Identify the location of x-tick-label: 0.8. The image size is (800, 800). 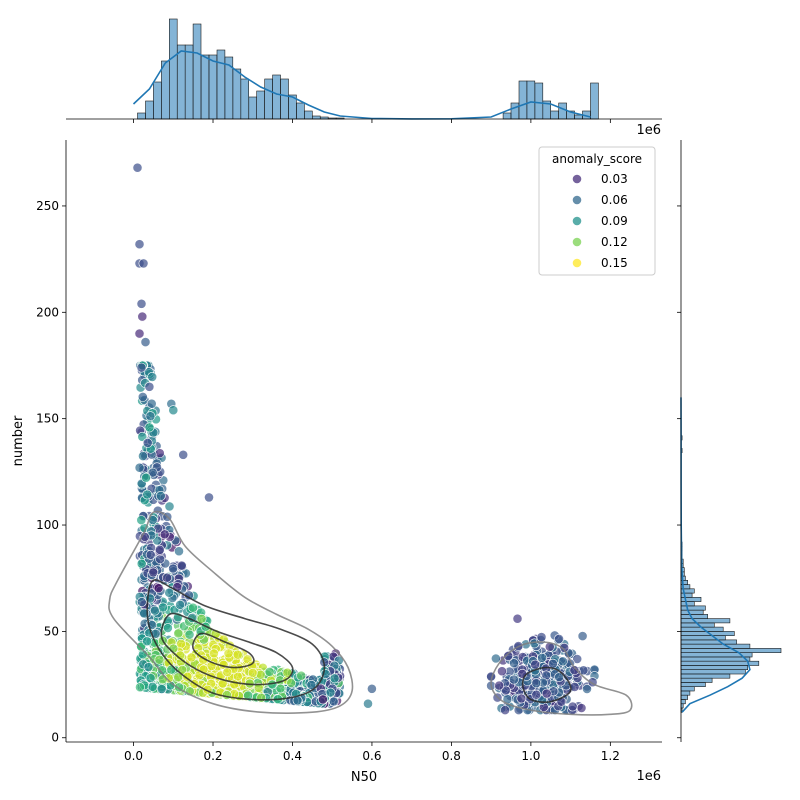
(451, 756).